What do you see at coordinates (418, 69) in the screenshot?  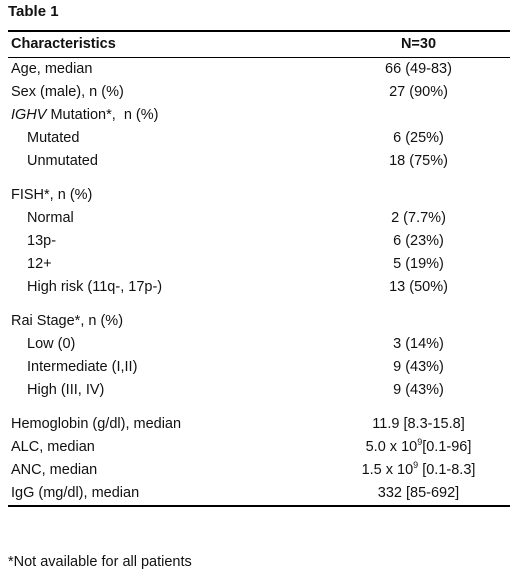 I see `row-value: 66 (49-83)` at bounding box center [418, 69].